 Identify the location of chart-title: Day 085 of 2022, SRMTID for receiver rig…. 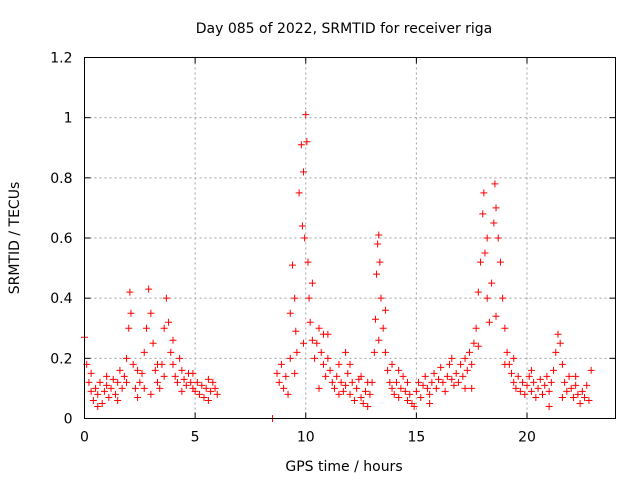
(344, 29).